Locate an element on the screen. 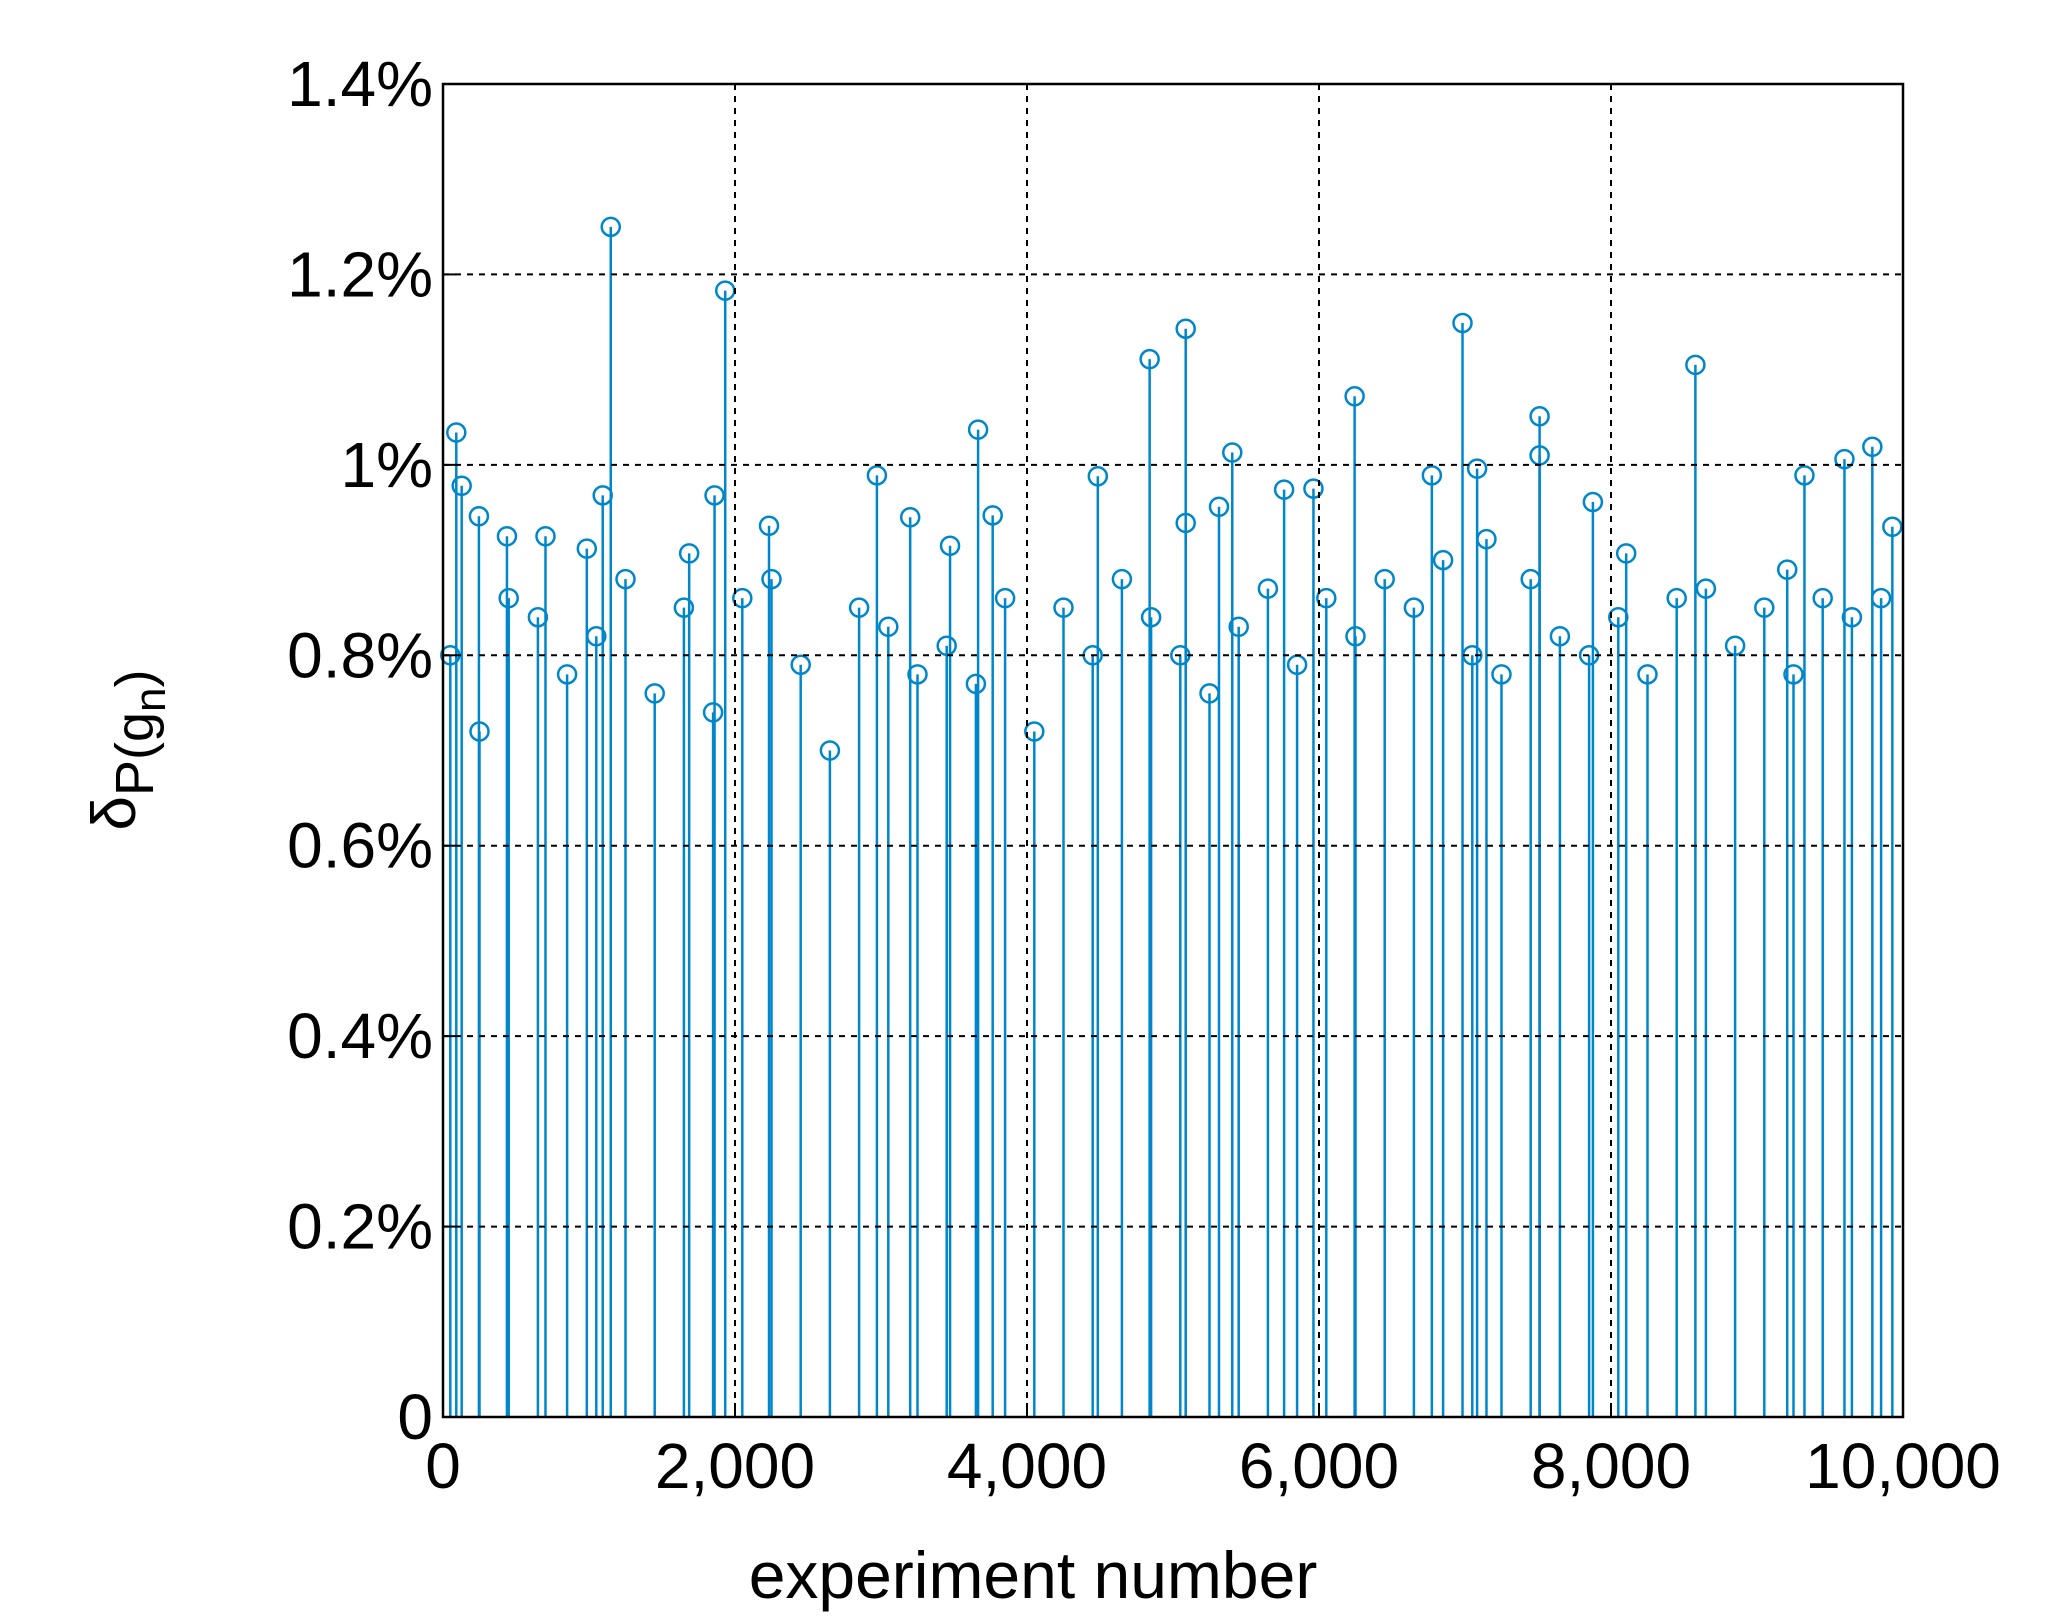  y-tick-label: 0.2% is located at coordinates (360, 1227).